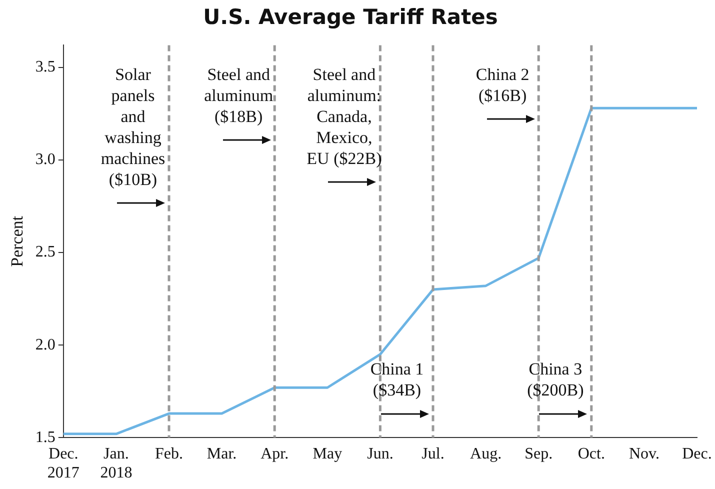 The height and width of the screenshot is (489, 715). I want to click on y-axis-title: Percent, so click(17, 241).